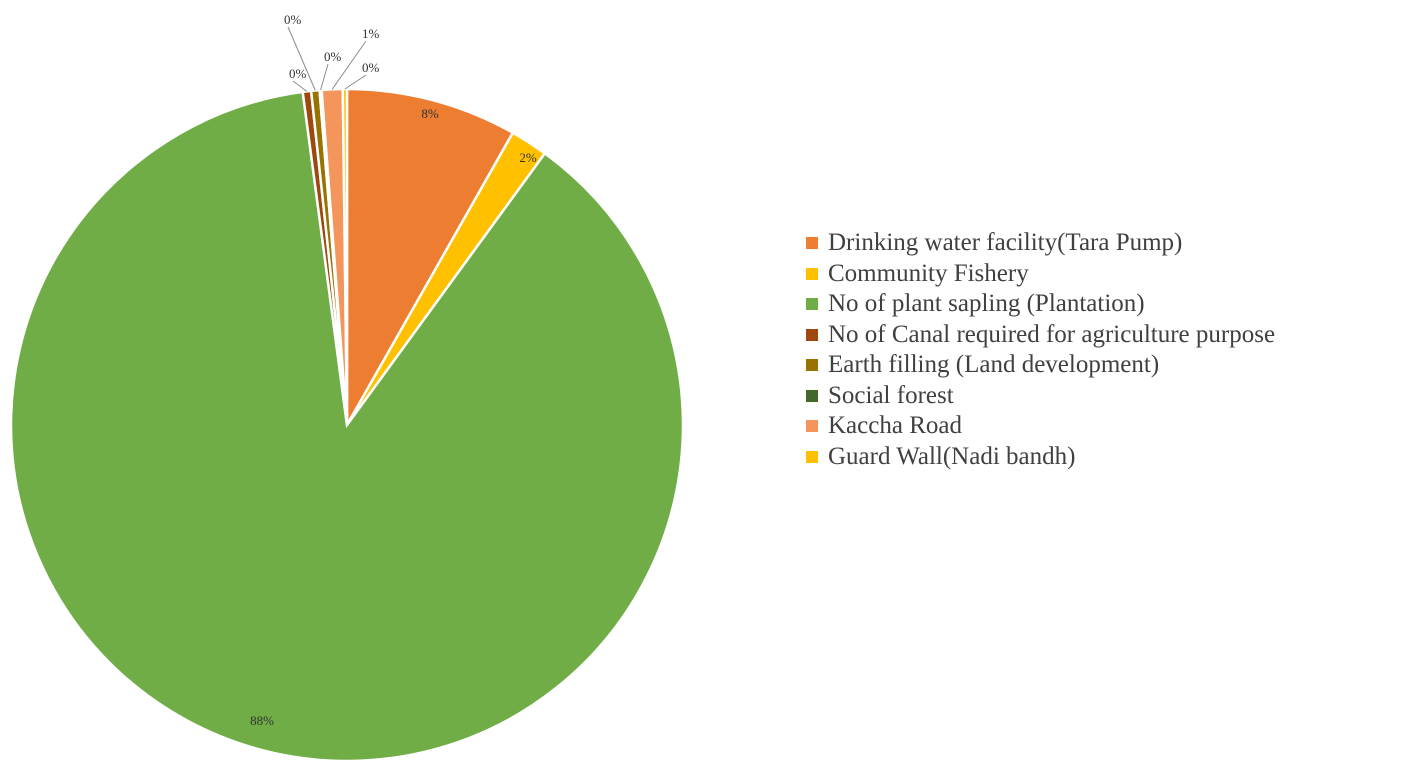  I want to click on legend-item: Earth filling (Land development), so click(1040, 365).